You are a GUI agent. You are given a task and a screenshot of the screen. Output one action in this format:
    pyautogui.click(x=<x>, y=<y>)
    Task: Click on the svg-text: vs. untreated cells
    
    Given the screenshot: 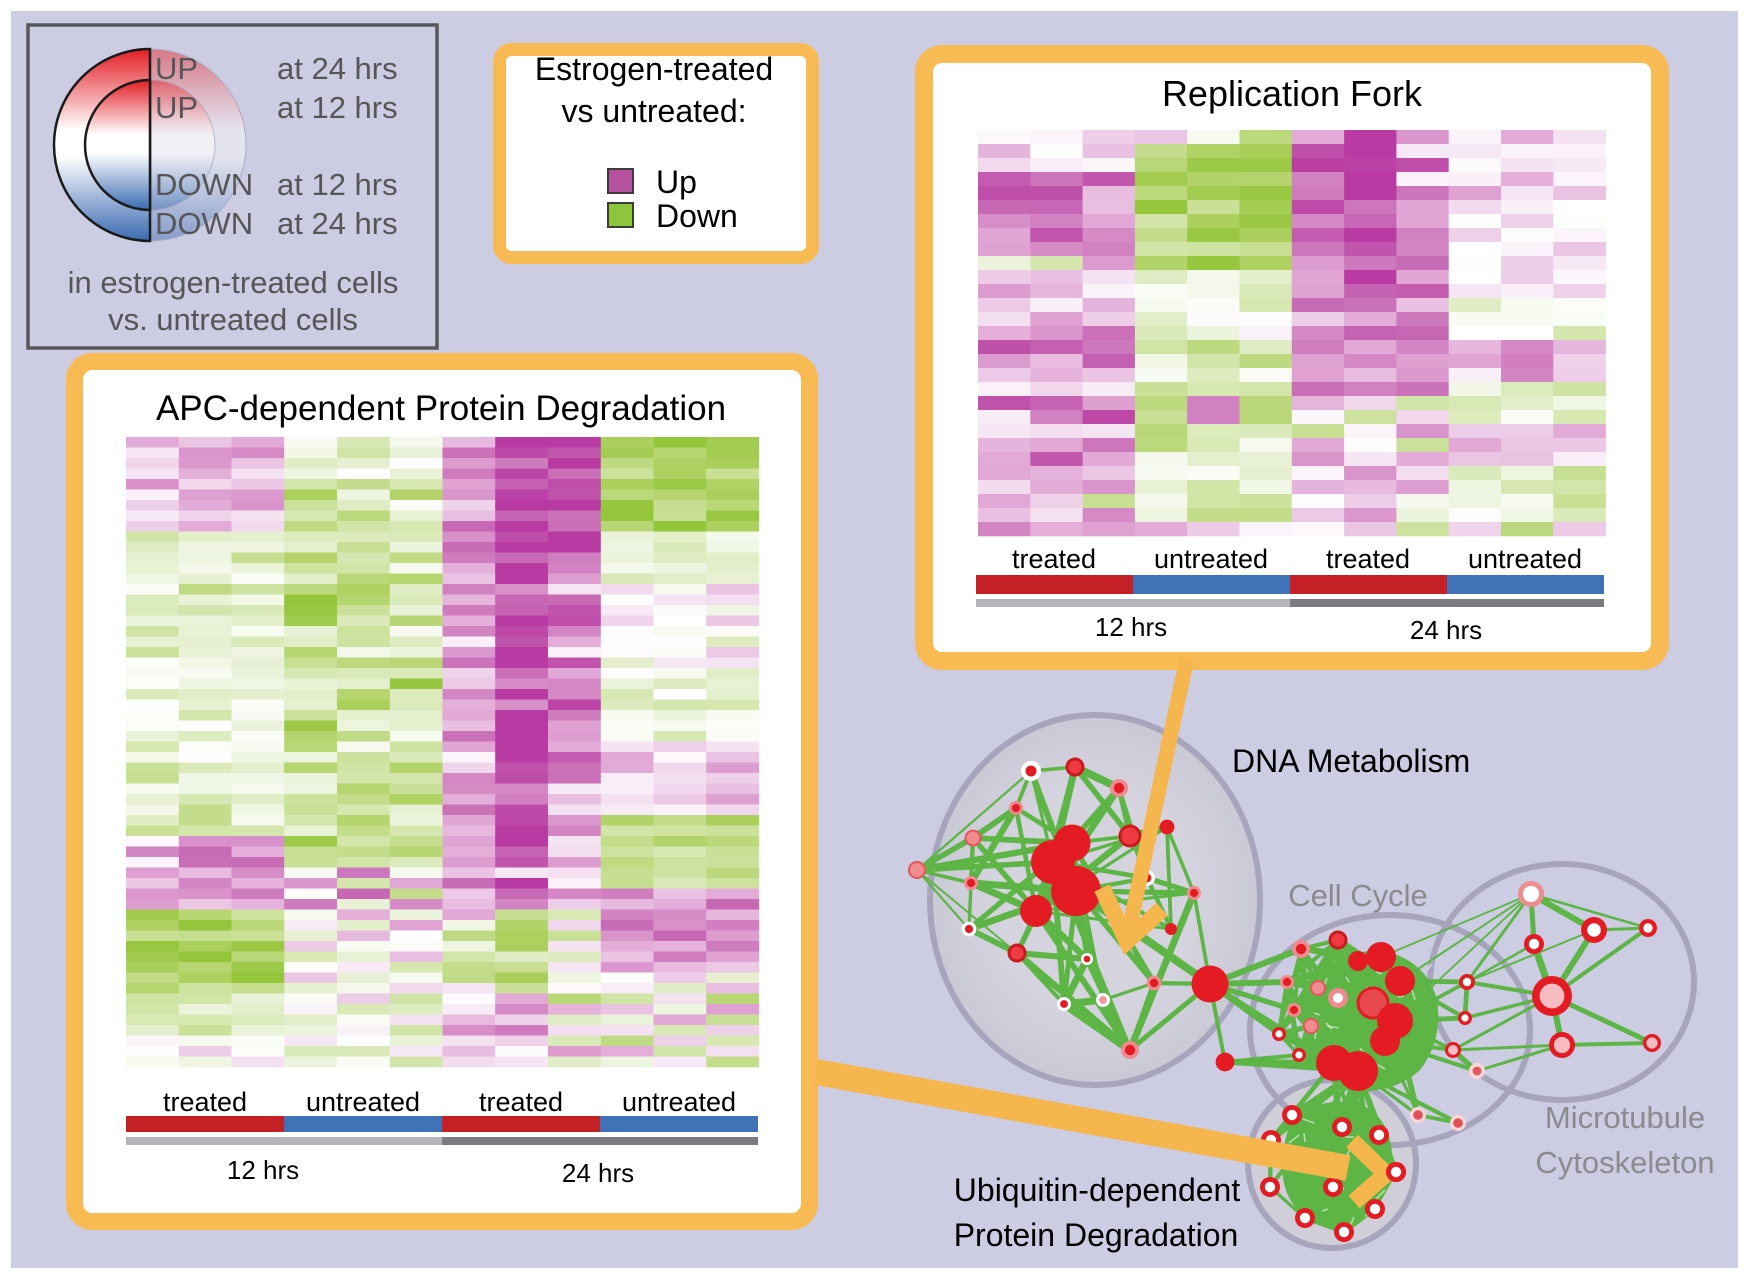 What is the action you would take?
    pyautogui.click(x=233, y=319)
    